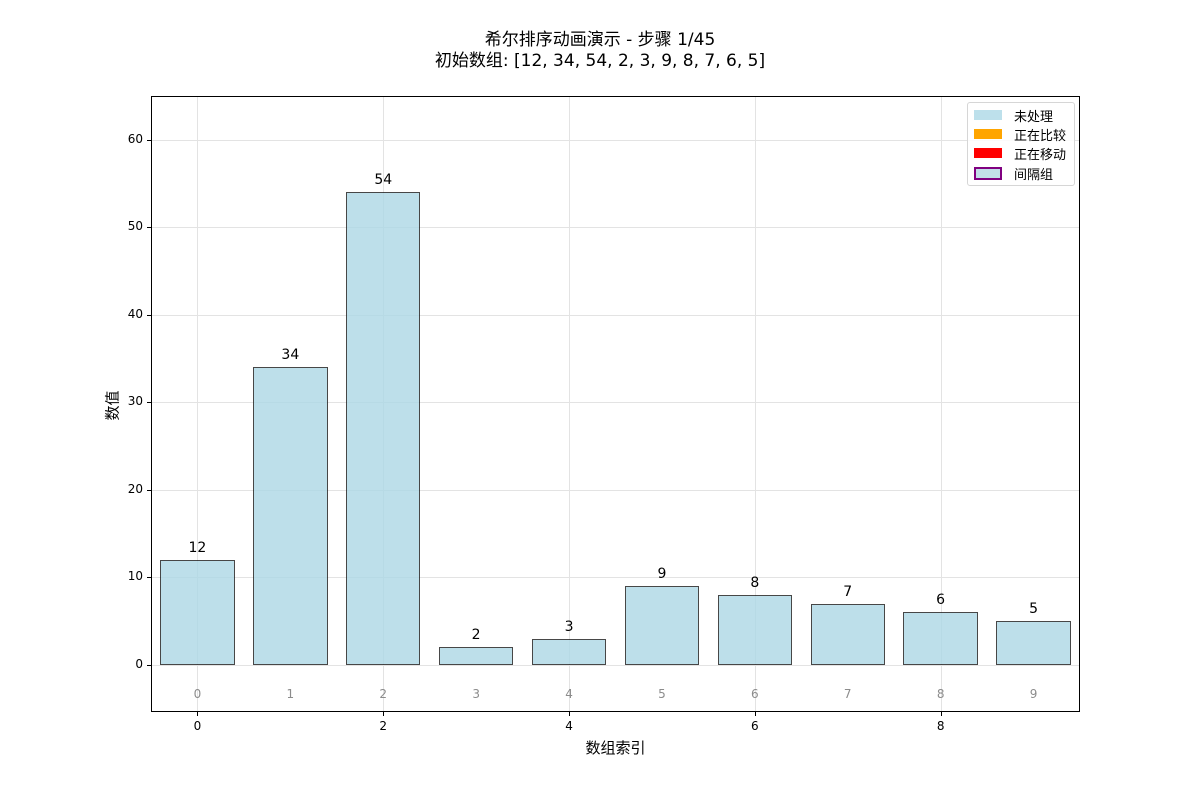 The width and height of the screenshot is (1200, 800). I want to click on bar-index-label: 4, so click(569, 693).